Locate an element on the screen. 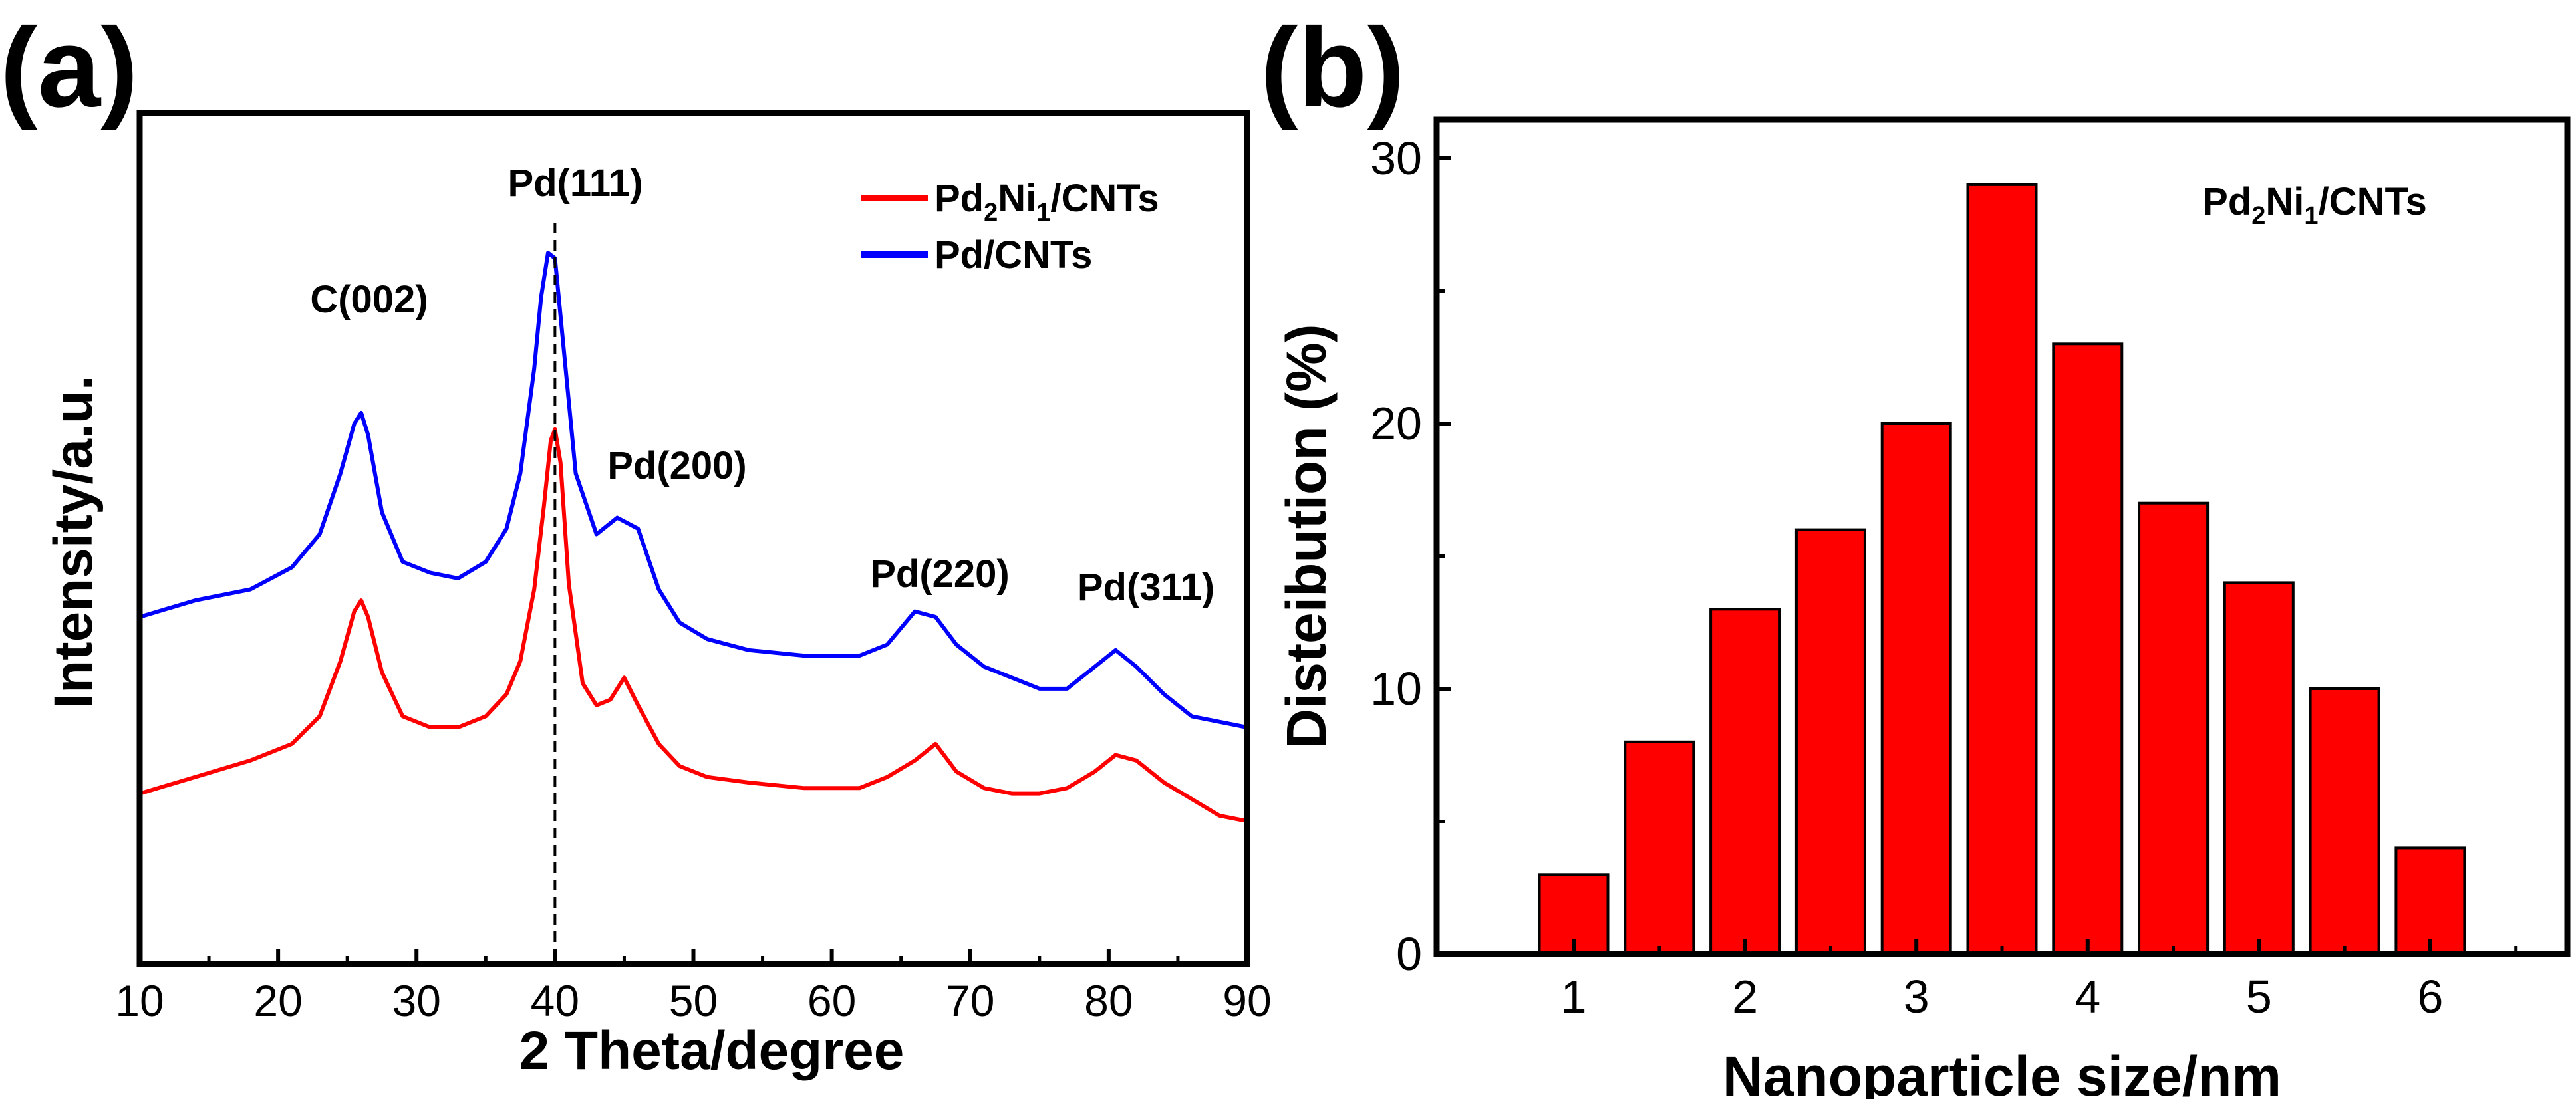  legend-label-pd: Pd/CNTs is located at coordinates (1013, 255).